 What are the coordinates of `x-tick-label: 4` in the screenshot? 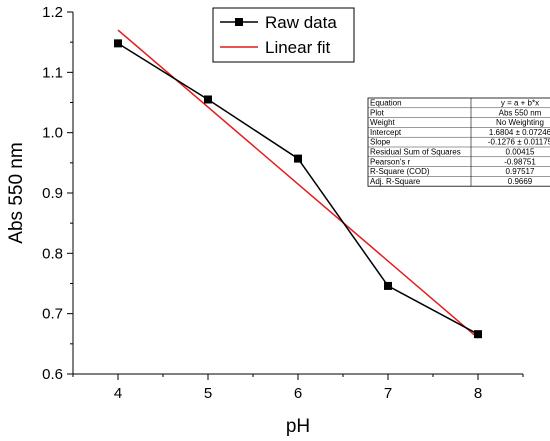 It's located at (118, 393).